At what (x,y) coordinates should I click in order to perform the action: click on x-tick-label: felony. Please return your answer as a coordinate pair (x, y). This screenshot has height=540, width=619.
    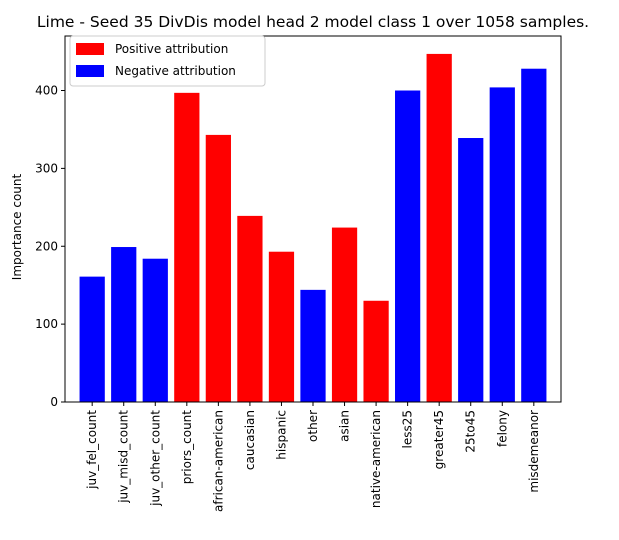
    Looking at the image, I should click on (502, 428).